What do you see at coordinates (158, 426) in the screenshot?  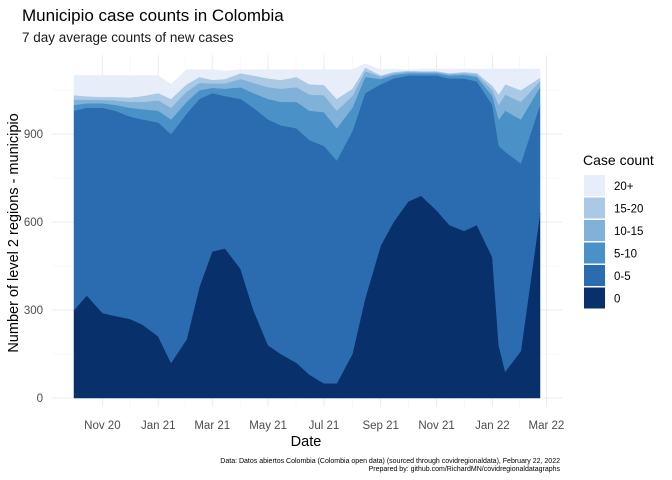 I see `x-tick-label: Jan 21` at bounding box center [158, 426].